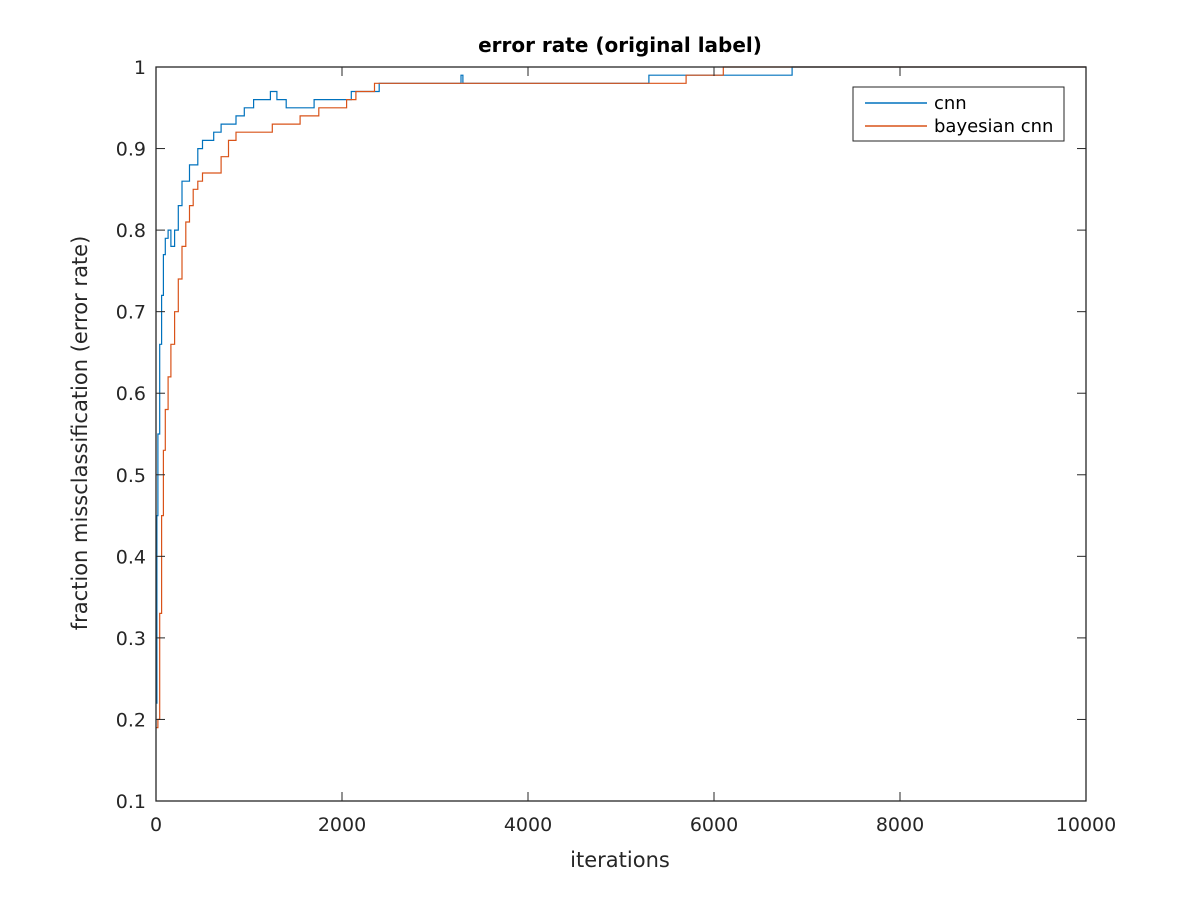  Describe the element at coordinates (131, 394) in the screenshot. I see `y-tick-label: 0.6` at that location.